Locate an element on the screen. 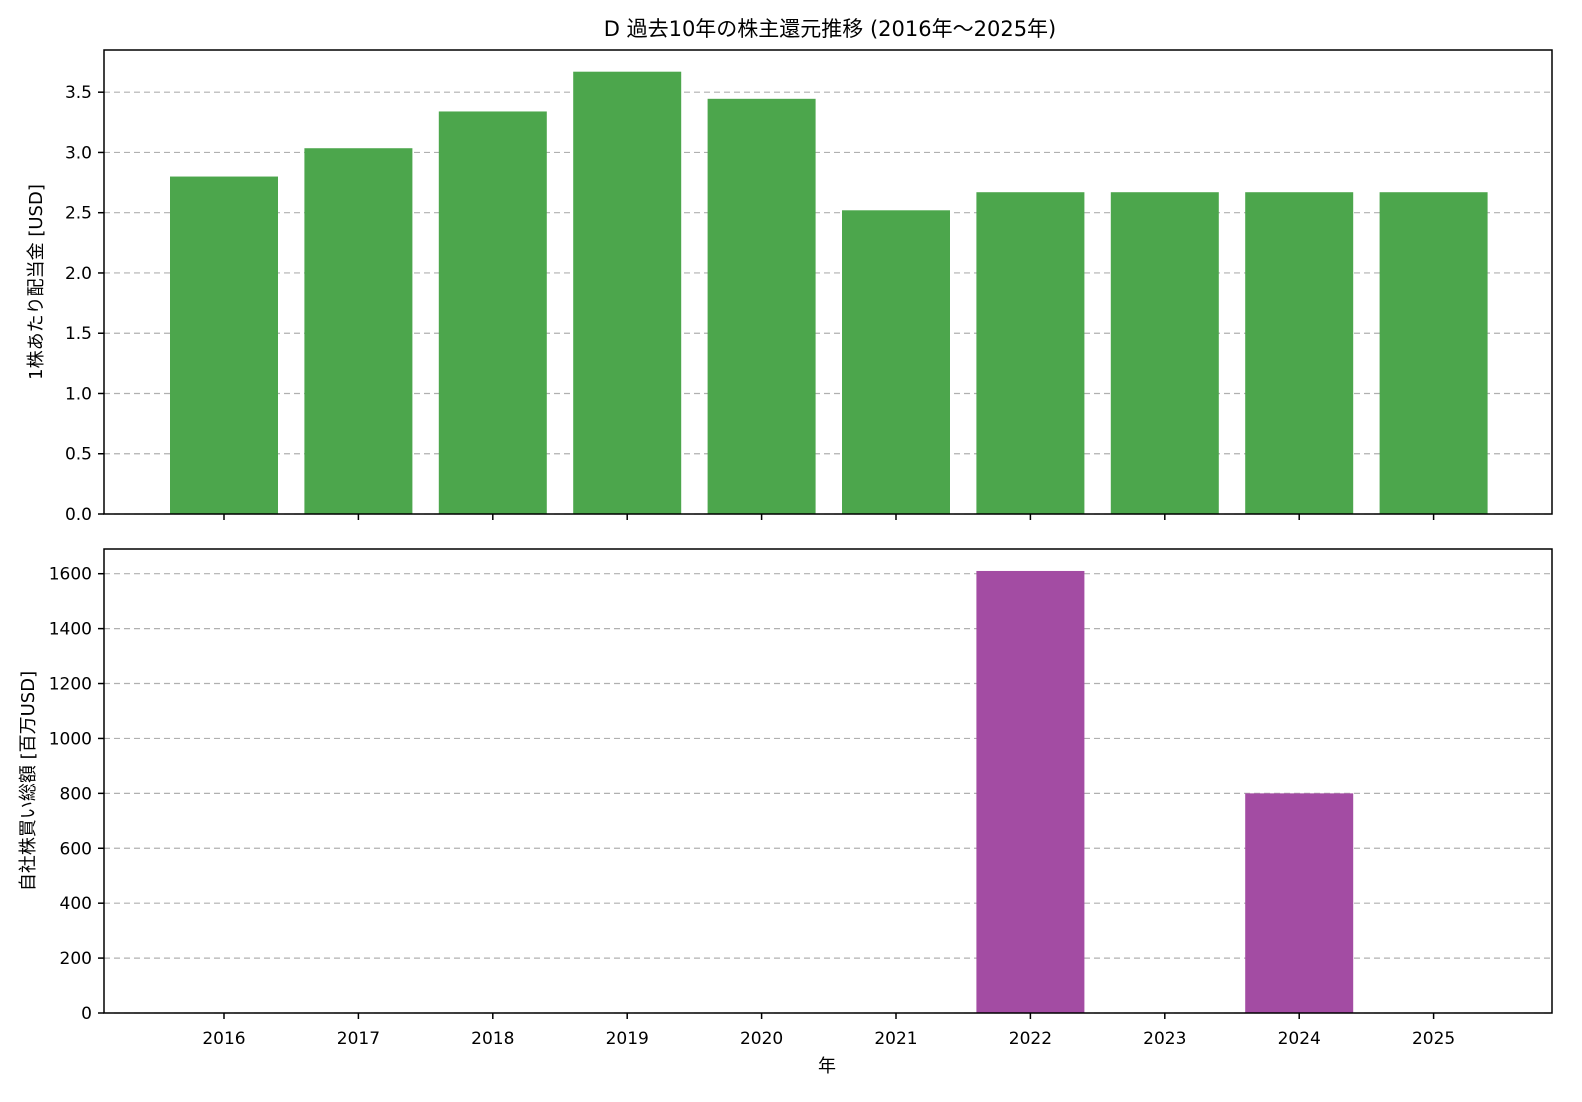 This screenshot has width=1582, height=1102. x-tick-label-2023: 2023 is located at coordinates (1164, 1039).